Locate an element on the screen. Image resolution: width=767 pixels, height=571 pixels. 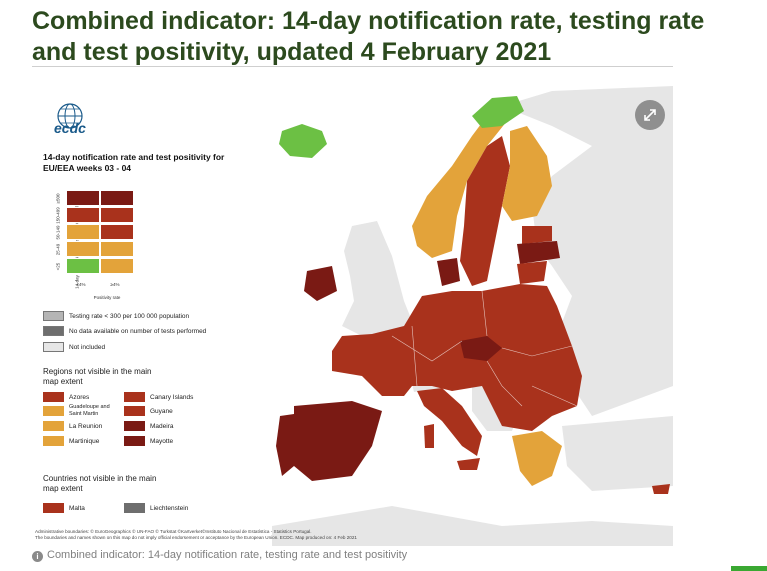
estonia-region is located at coordinates (537, 235).